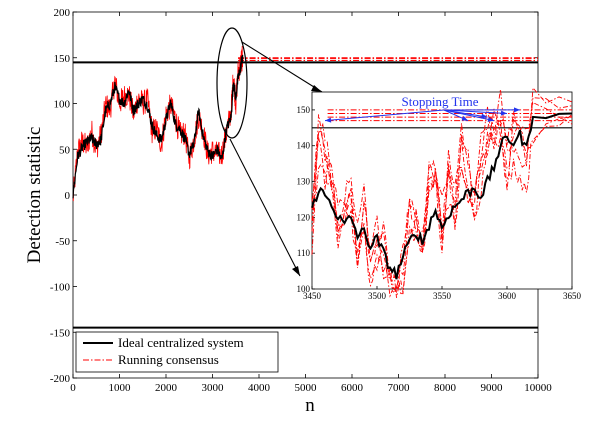 This screenshot has height=432, width=611. Describe the element at coordinates (442, 296) in the screenshot. I see `inset-x-tick-label: 3550` at that location.